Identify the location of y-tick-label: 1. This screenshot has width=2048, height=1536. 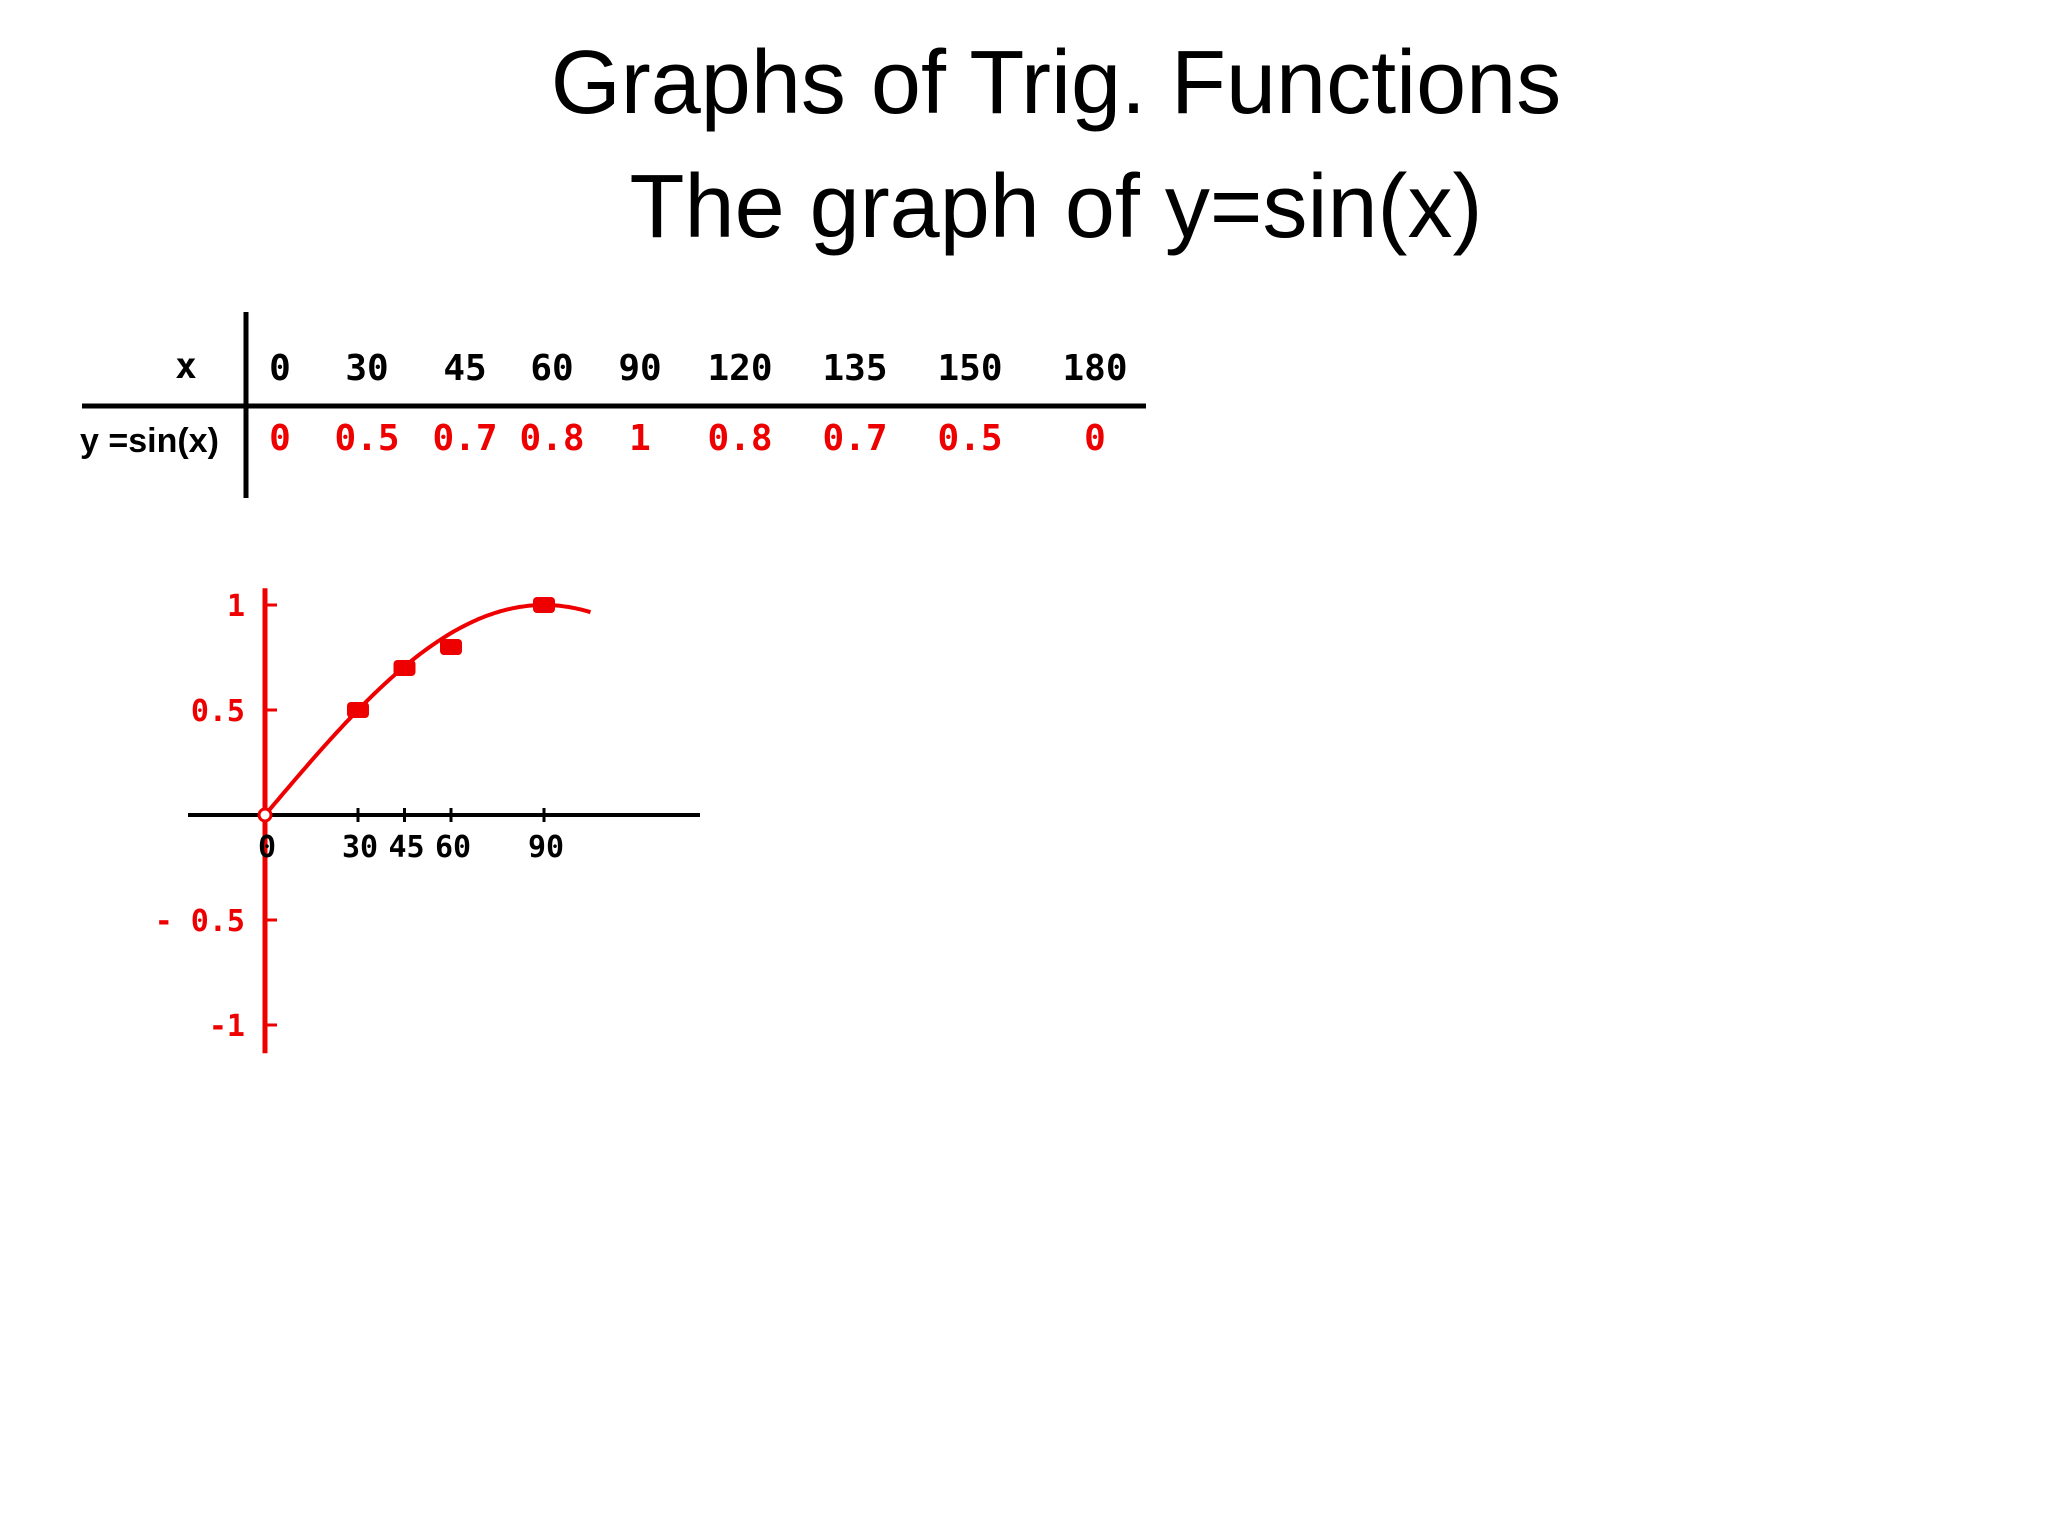
(236, 606).